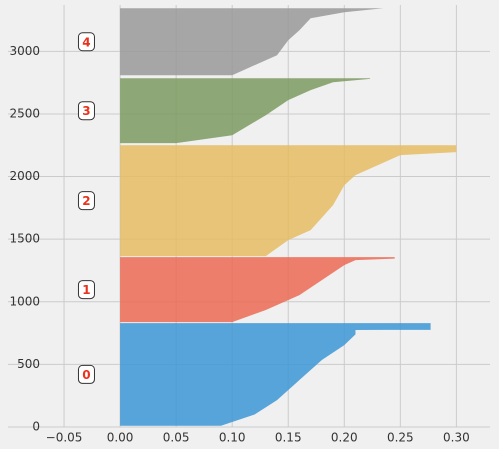 Image resolution: width=499 pixels, height=449 pixels. I want to click on x-tick-label: 0.25, so click(400, 438).